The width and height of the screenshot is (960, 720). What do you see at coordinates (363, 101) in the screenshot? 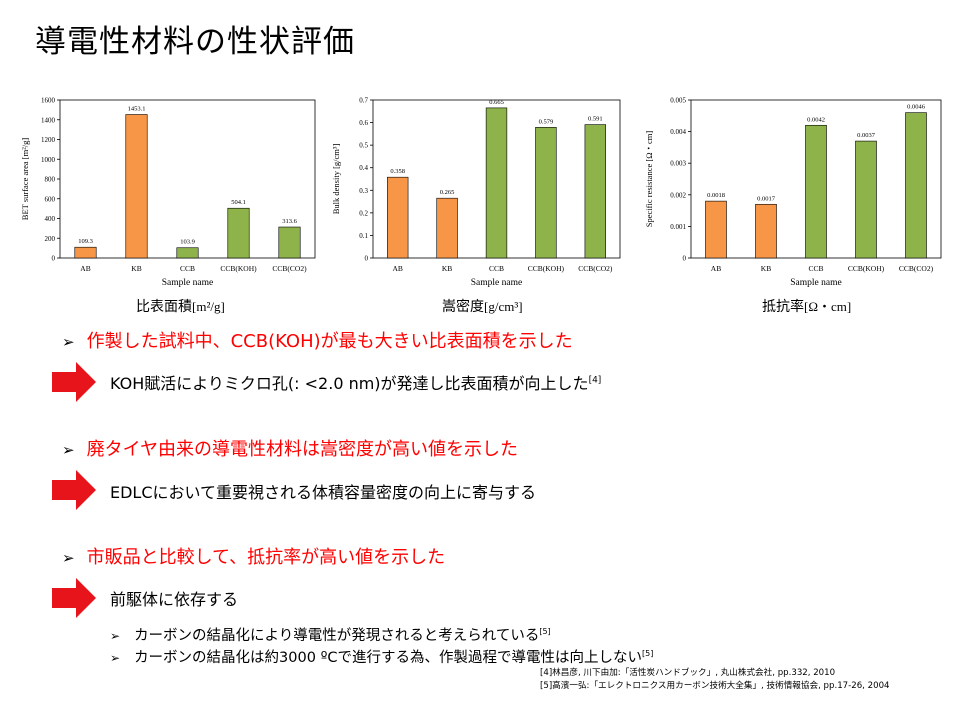
I see `y-tick-label: 0.7` at bounding box center [363, 101].